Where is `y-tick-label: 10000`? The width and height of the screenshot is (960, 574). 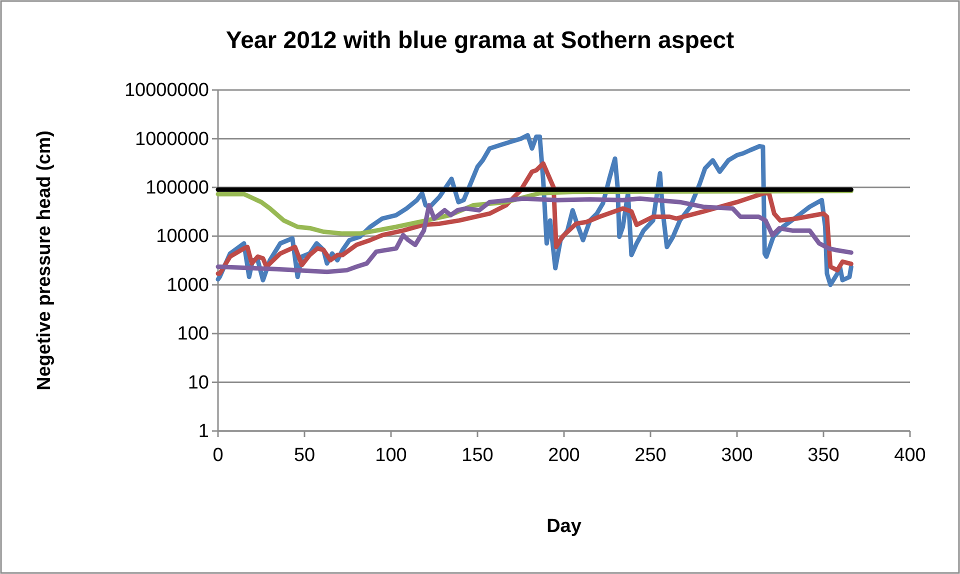
y-tick-label: 10000 is located at coordinates (182, 237).